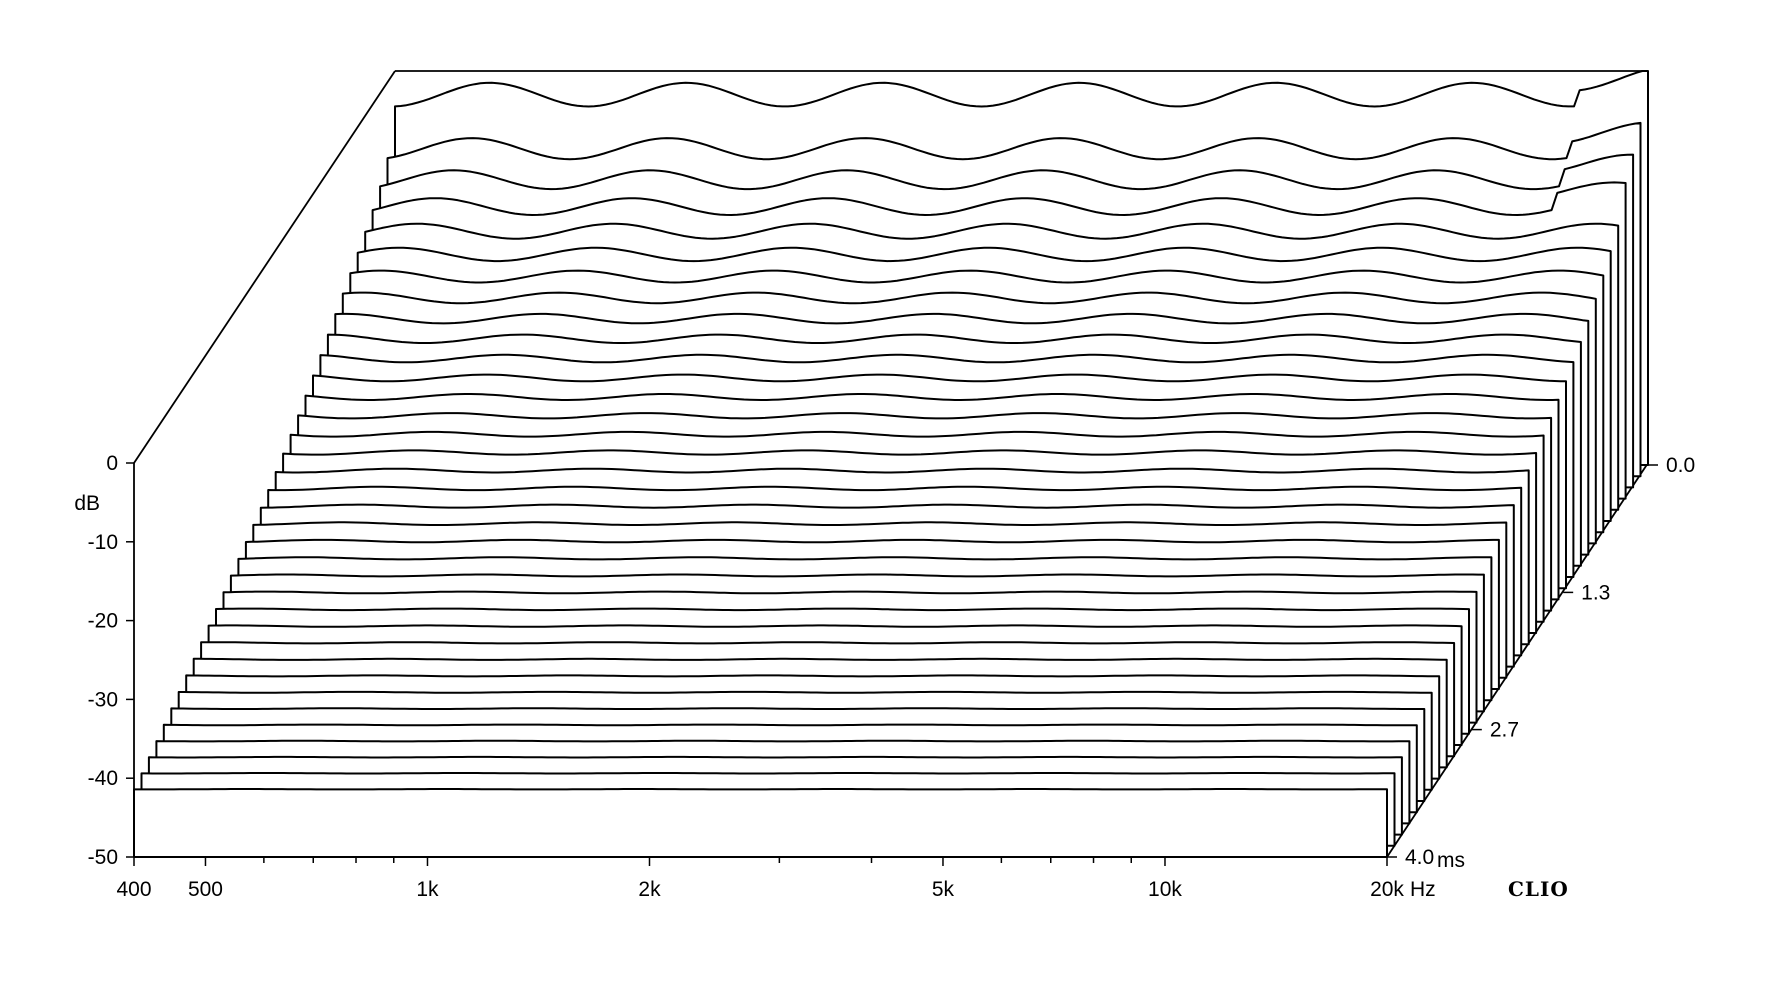 This screenshot has height=1001, width=1772. I want to click on y-tick-label: -10, so click(103, 542).